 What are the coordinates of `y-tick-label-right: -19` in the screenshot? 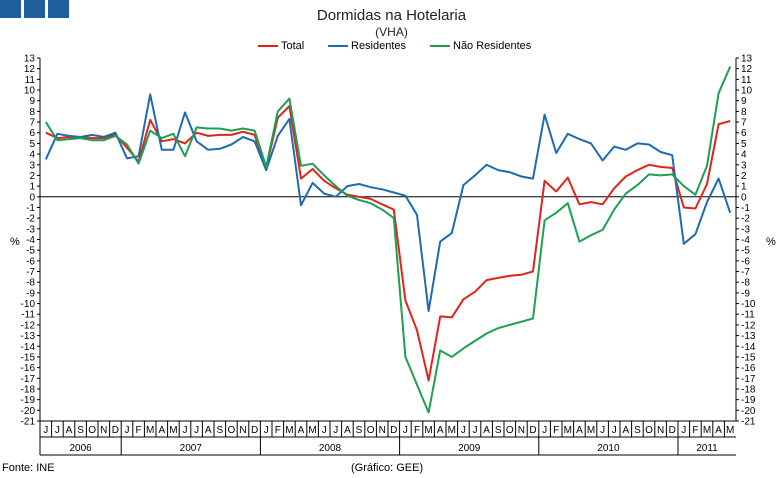 It's located at (748, 400).